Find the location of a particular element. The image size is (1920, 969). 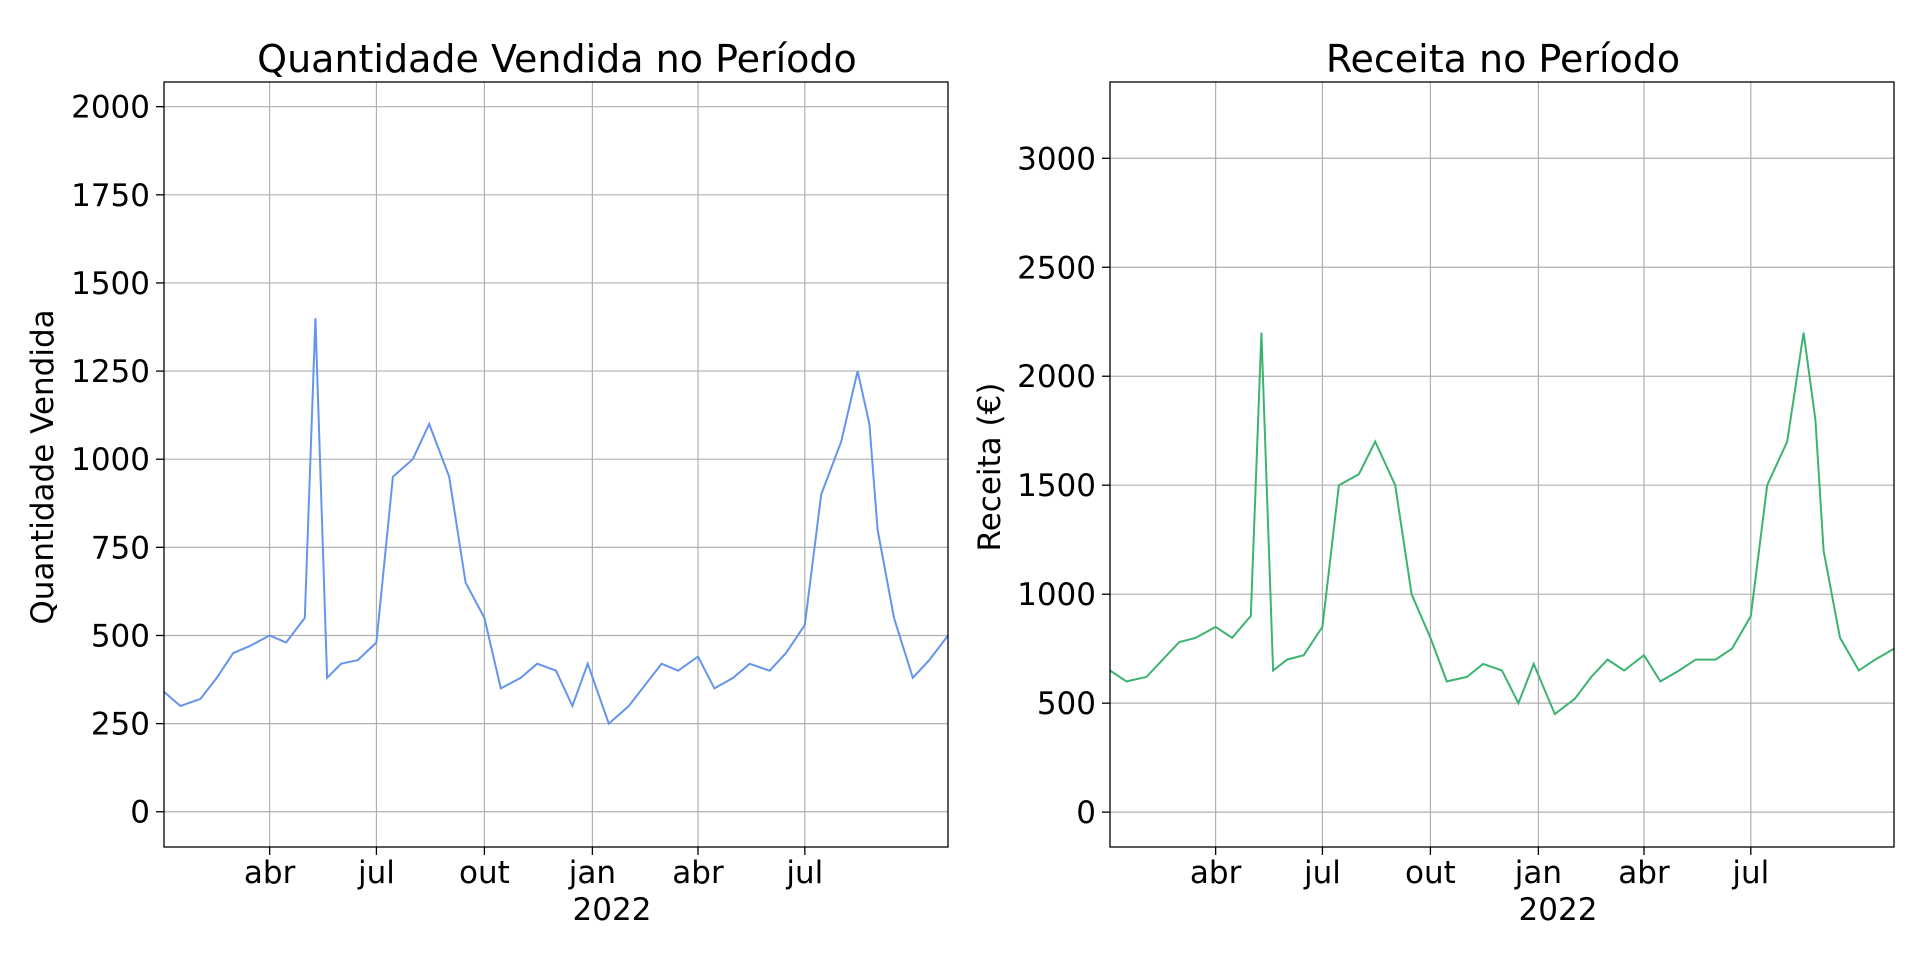

y-tick-labels: 0 250 500 750 1000 1250 1500 1750 2000 is located at coordinates (110, 460).